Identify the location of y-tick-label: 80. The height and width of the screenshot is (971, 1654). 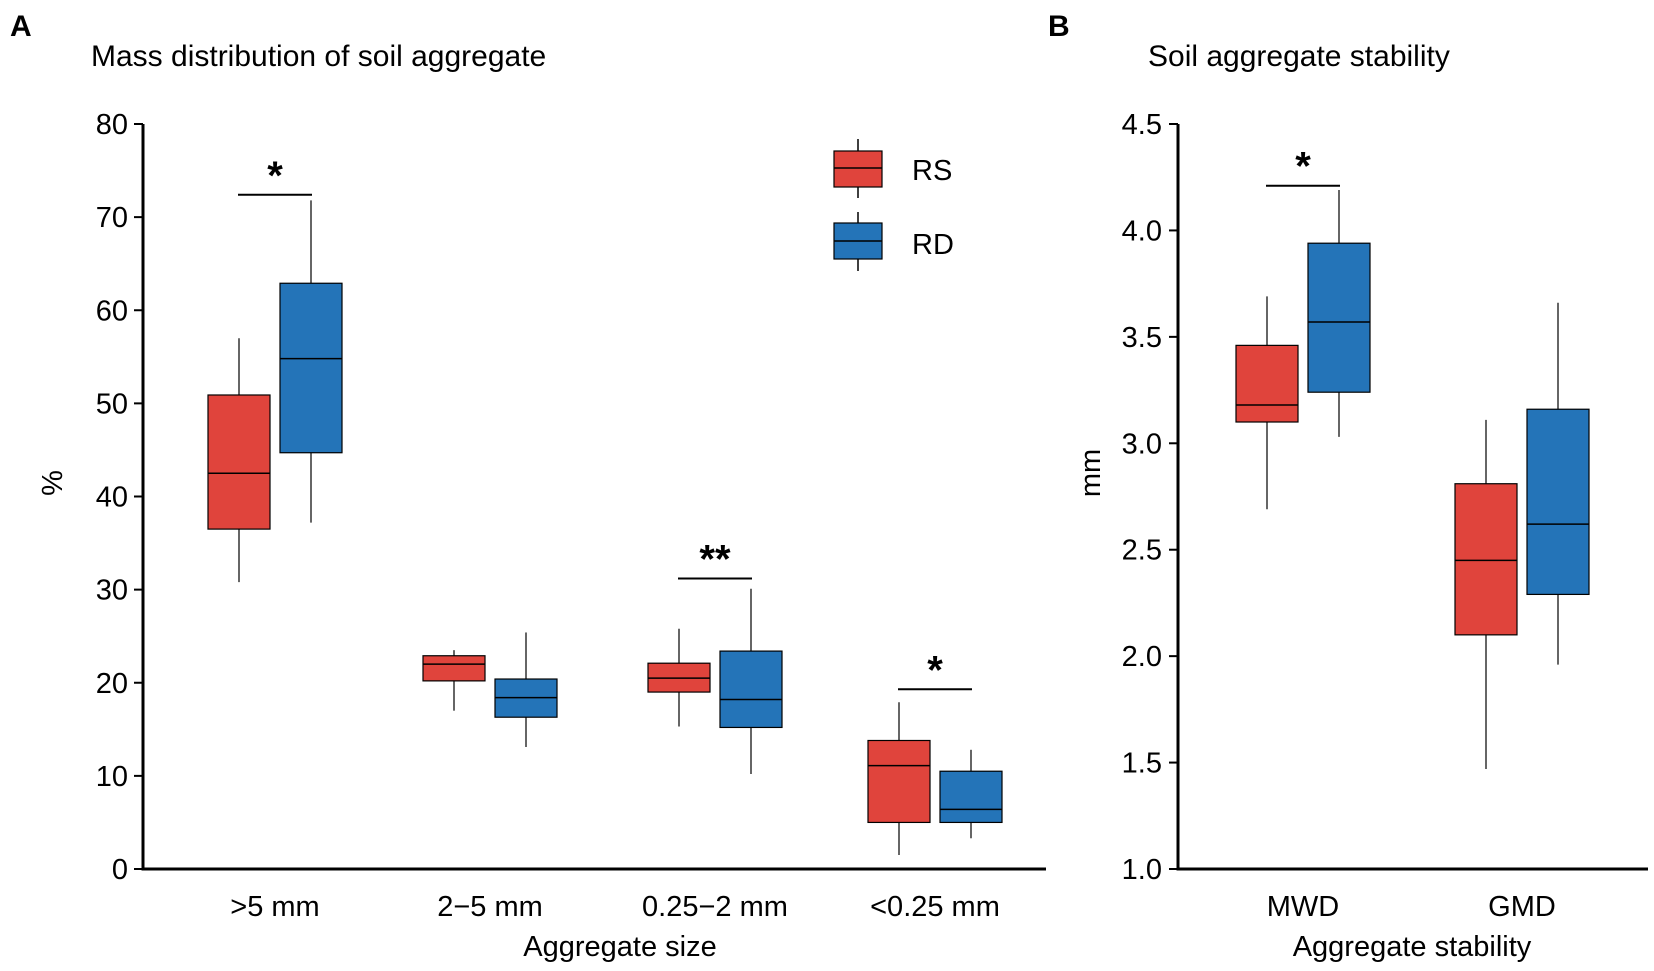
(112, 125).